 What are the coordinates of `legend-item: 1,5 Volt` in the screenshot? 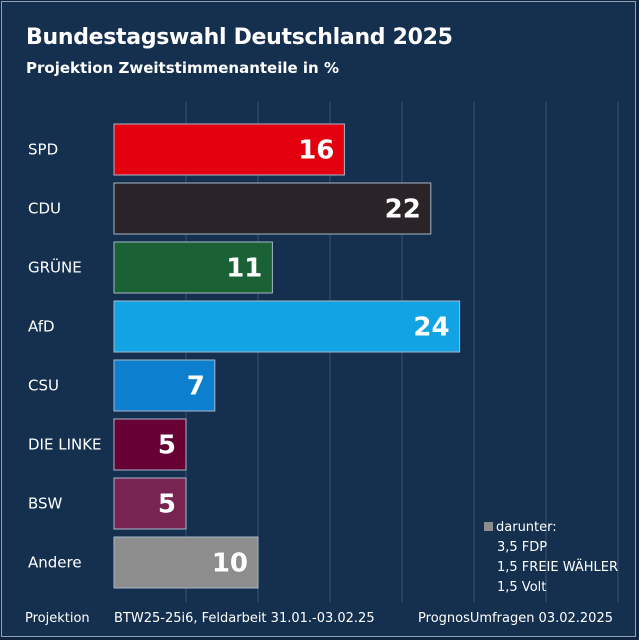 It's located at (522, 587).